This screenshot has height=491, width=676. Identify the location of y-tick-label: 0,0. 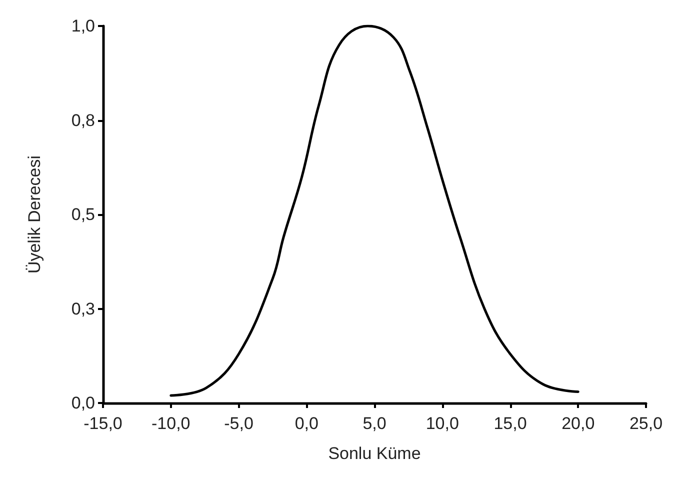
(83, 403).